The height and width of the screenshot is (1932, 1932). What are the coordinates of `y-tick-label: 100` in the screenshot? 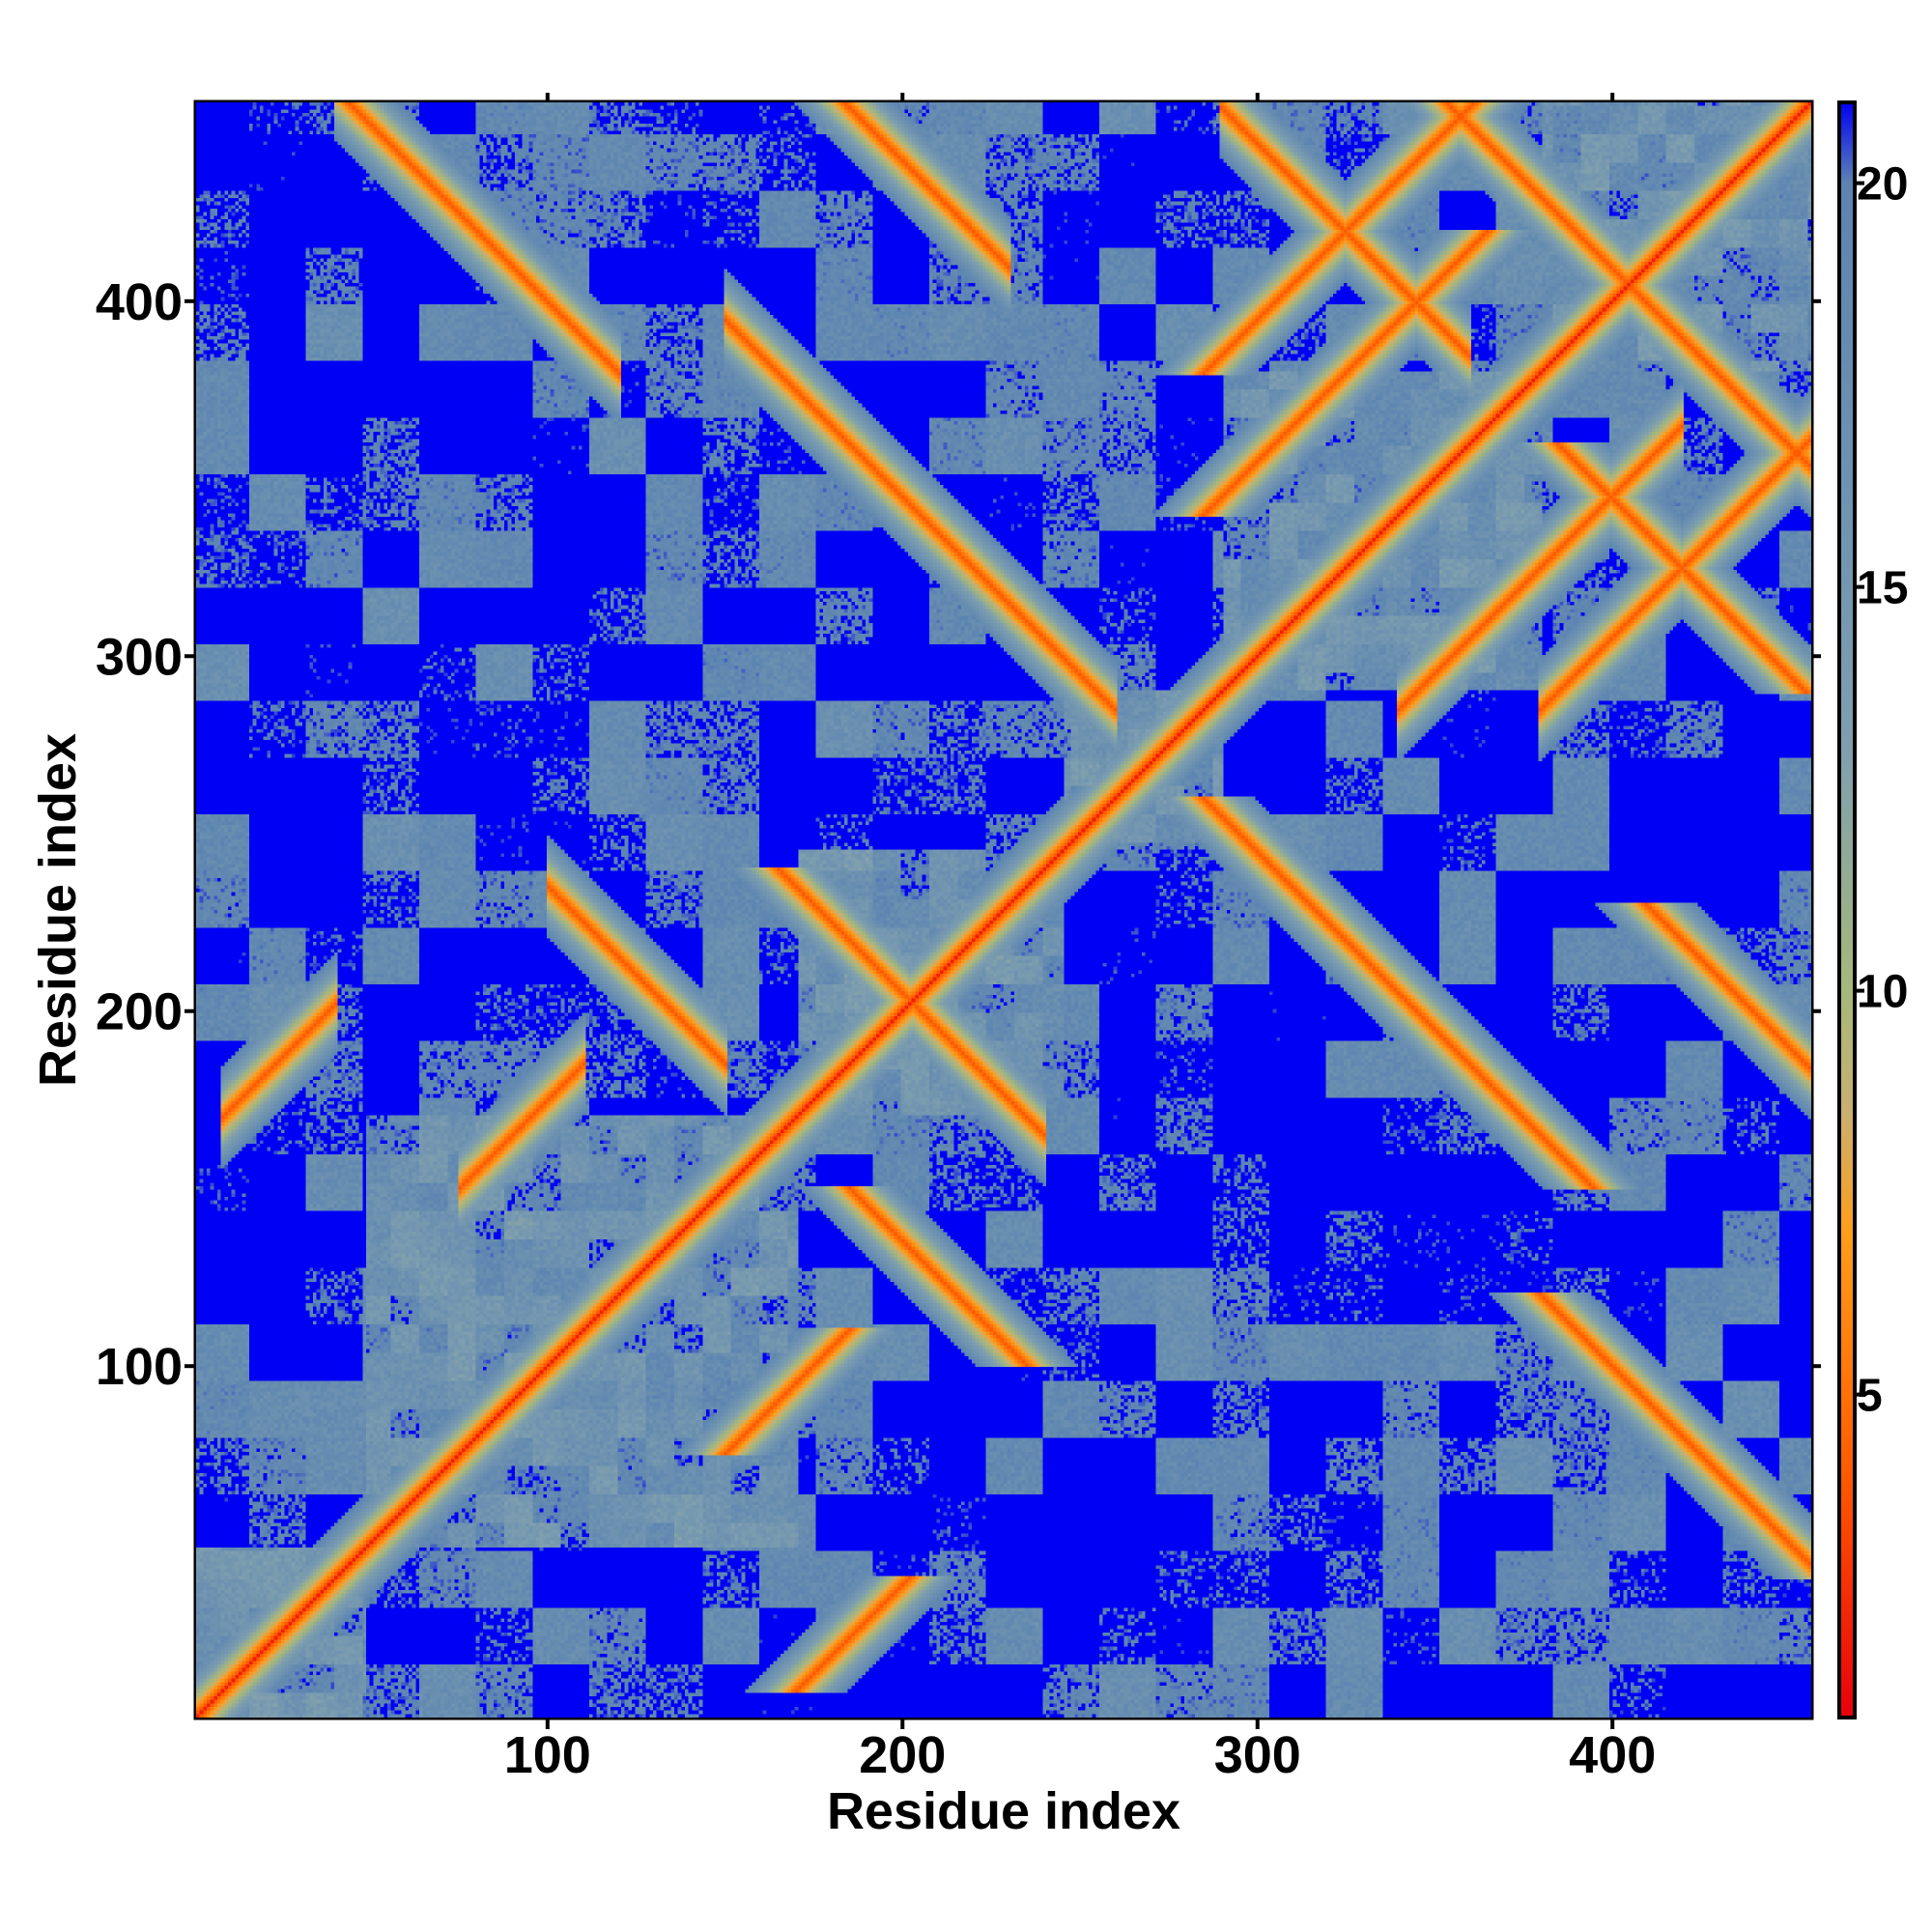 It's located at (139, 1367).